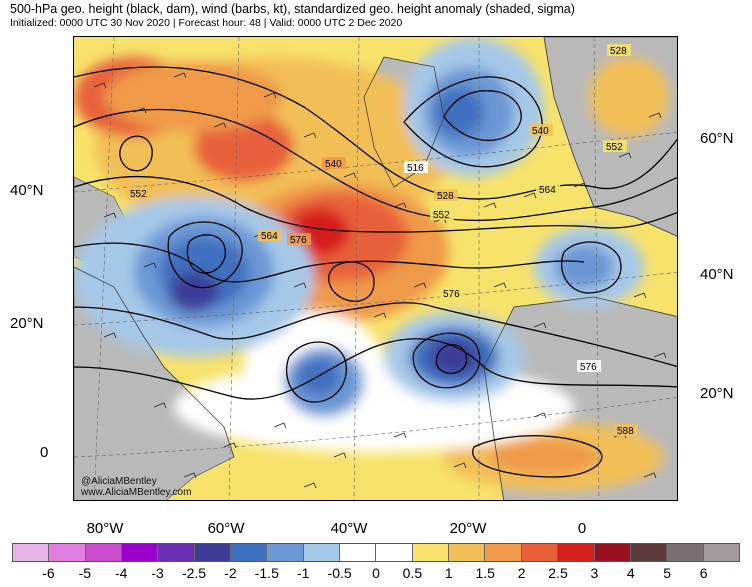 This screenshot has width=752, height=587. I want to click on lon-label: 60°W, so click(226, 528).